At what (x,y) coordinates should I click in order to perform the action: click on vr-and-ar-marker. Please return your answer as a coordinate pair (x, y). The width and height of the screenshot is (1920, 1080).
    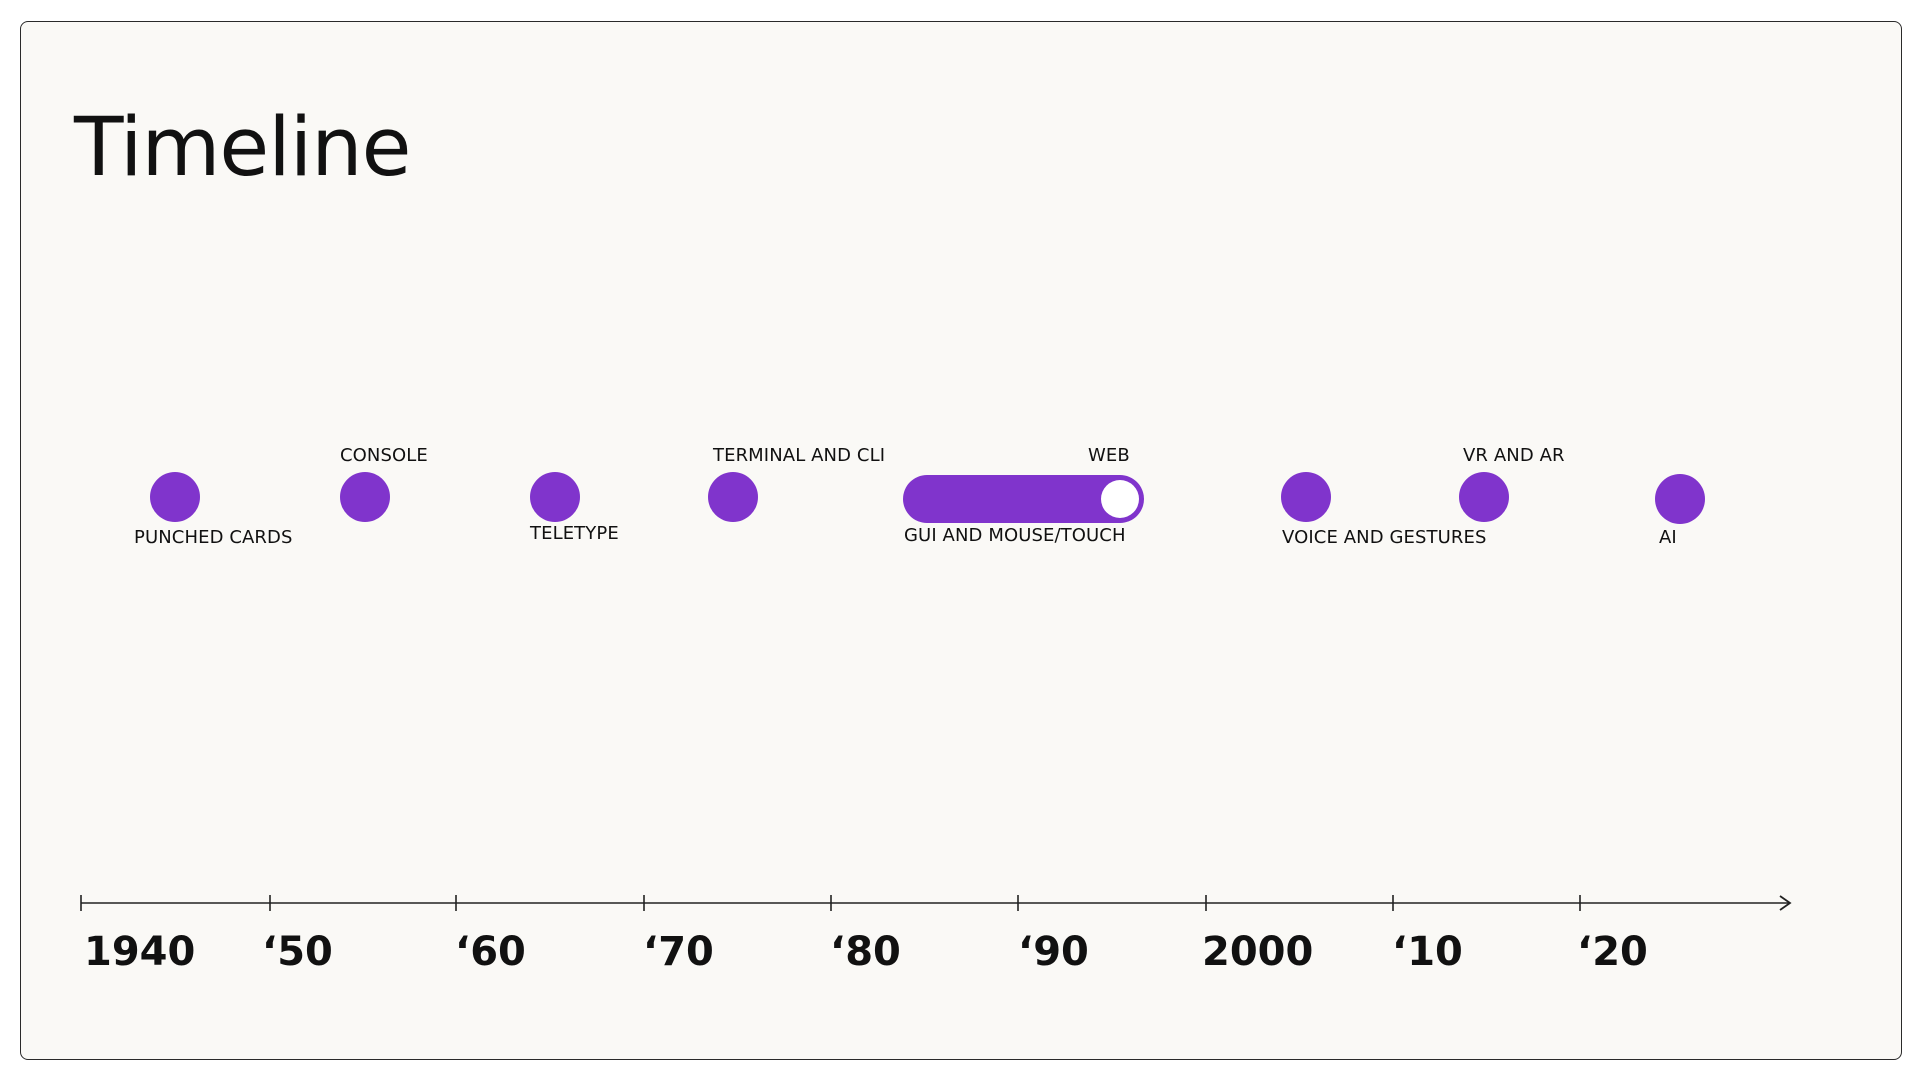
    Looking at the image, I should click on (1484, 497).